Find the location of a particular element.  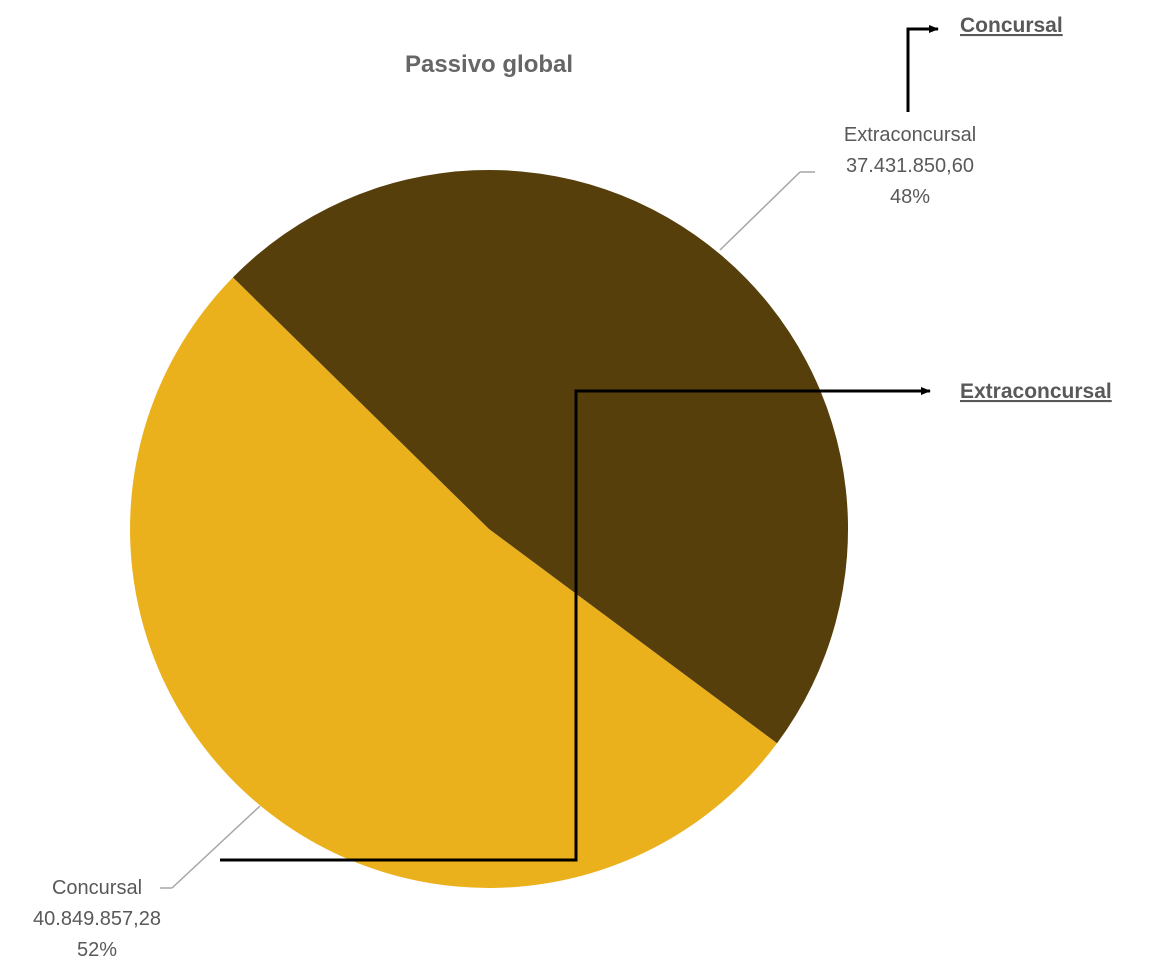

extraconcursal-label: Extraconcursal is located at coordinates (910, 135).